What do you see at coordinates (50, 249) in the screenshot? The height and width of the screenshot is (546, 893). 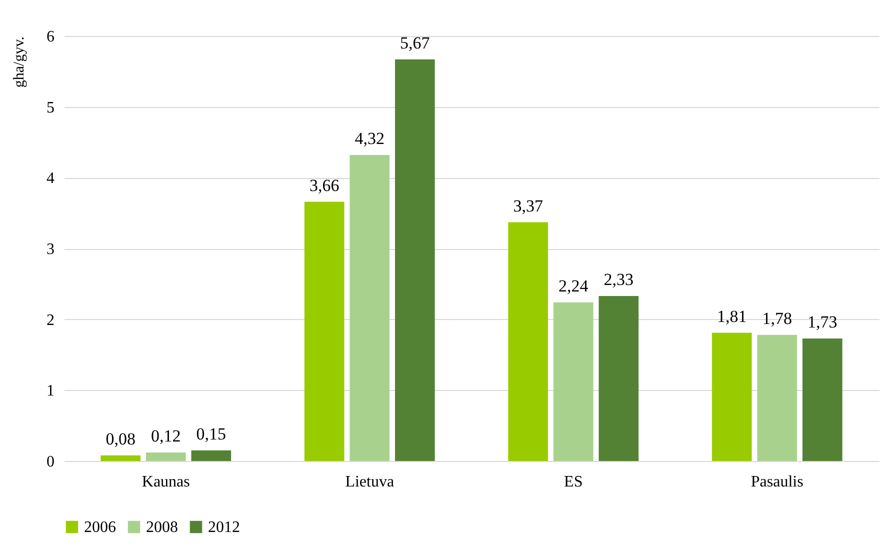 I see `y-tick-label: 3` at bounding box center [50, 249].